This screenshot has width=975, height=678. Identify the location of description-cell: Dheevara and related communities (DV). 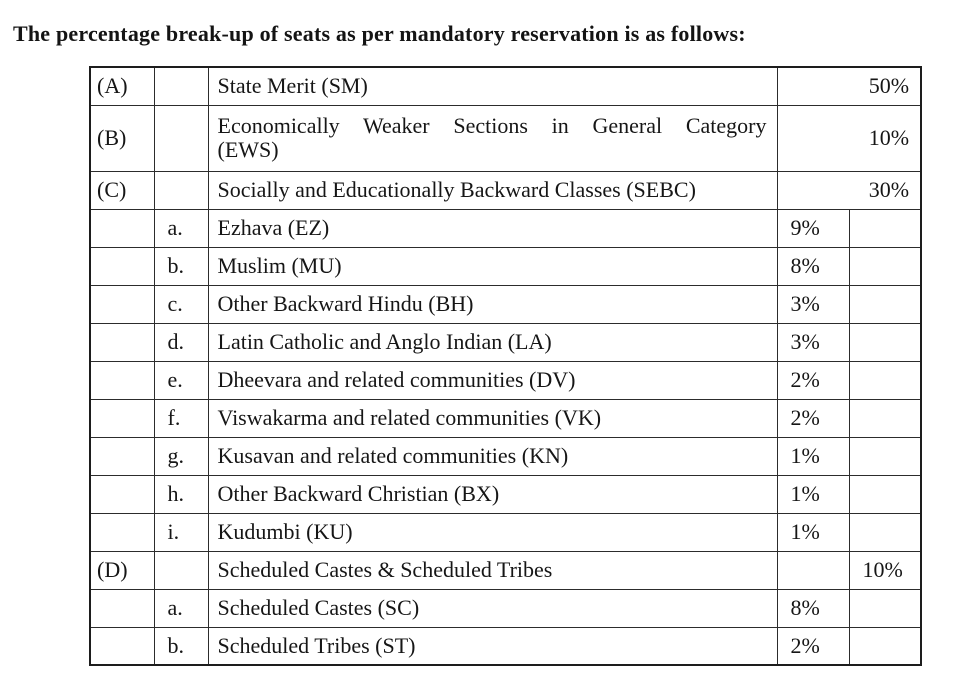
(492, 380).